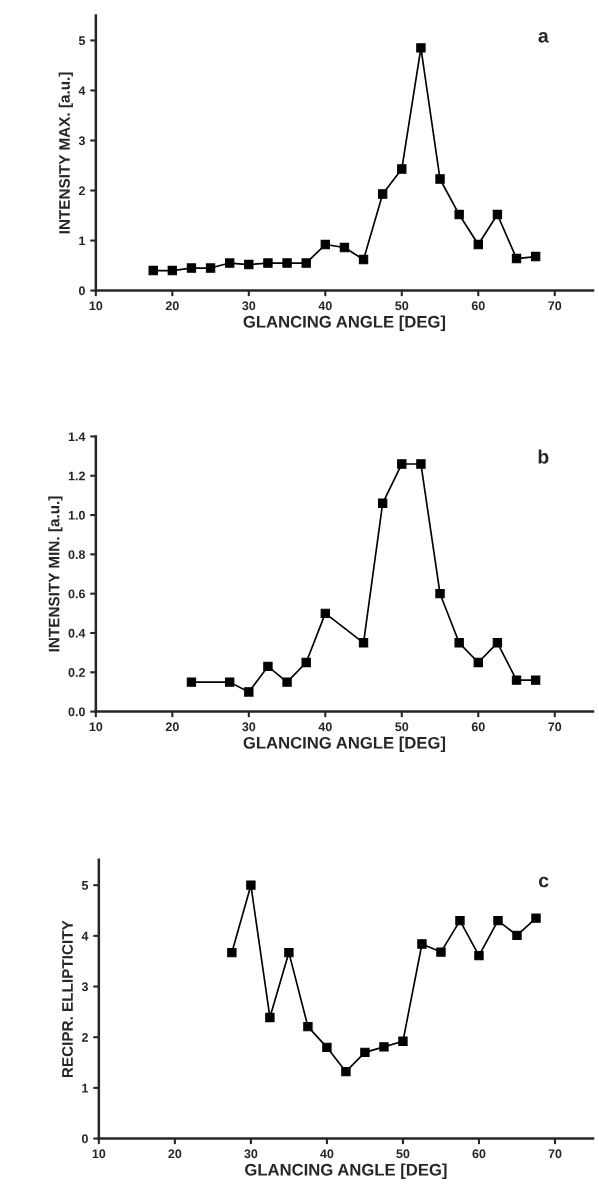 This screenshot has height=1186, width=599. What do you see at coordinates (76, 476) in the screenshot?
I see `y-tick-label: 1.2` at bounding box center [76, 476].